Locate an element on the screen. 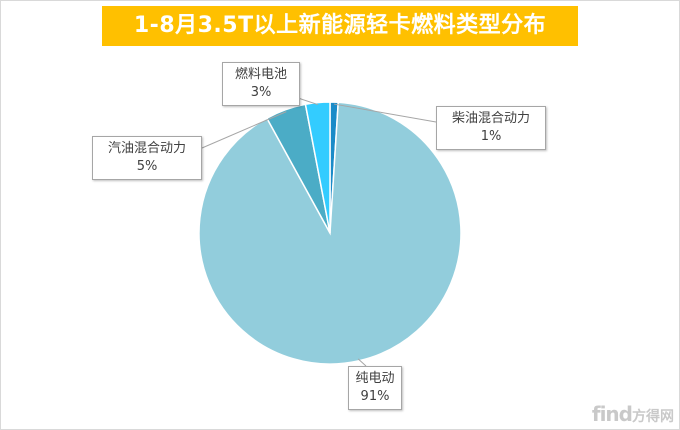  slice-percent: 5% is located at coordinates (147, 166).